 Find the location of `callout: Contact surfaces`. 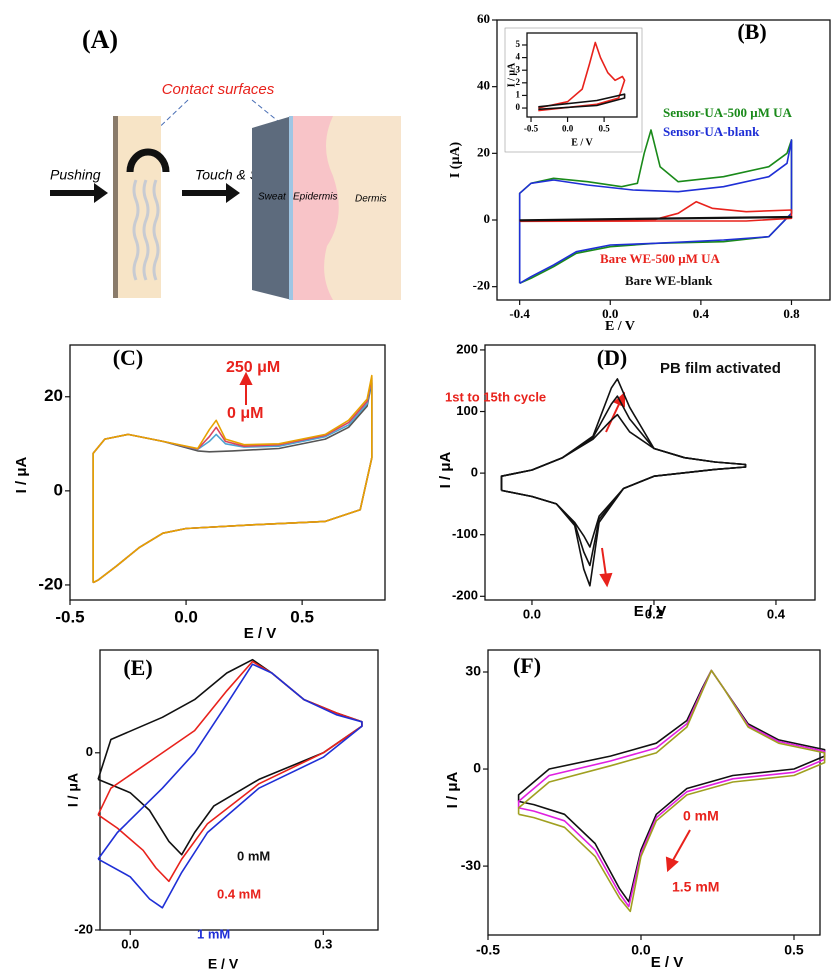

callout: Contact surfaces is located at coordinates (218, 89).